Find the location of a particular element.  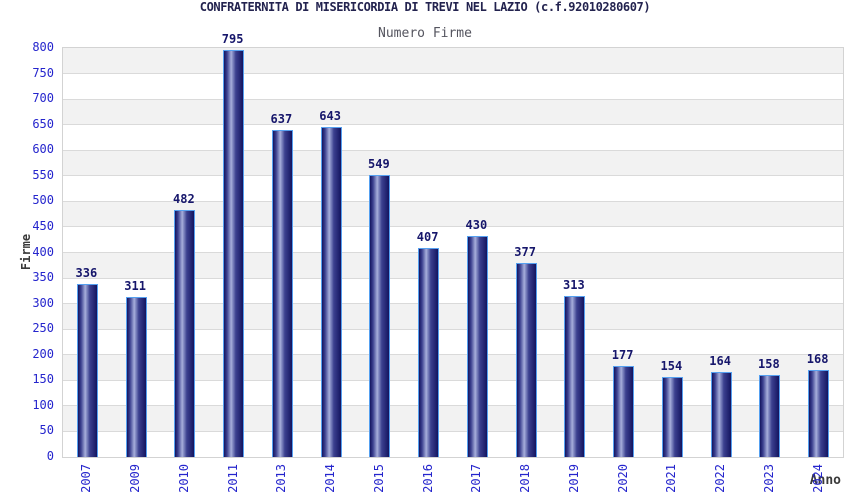

x-tick-label: 2021 is located at coordinates (671, 478).